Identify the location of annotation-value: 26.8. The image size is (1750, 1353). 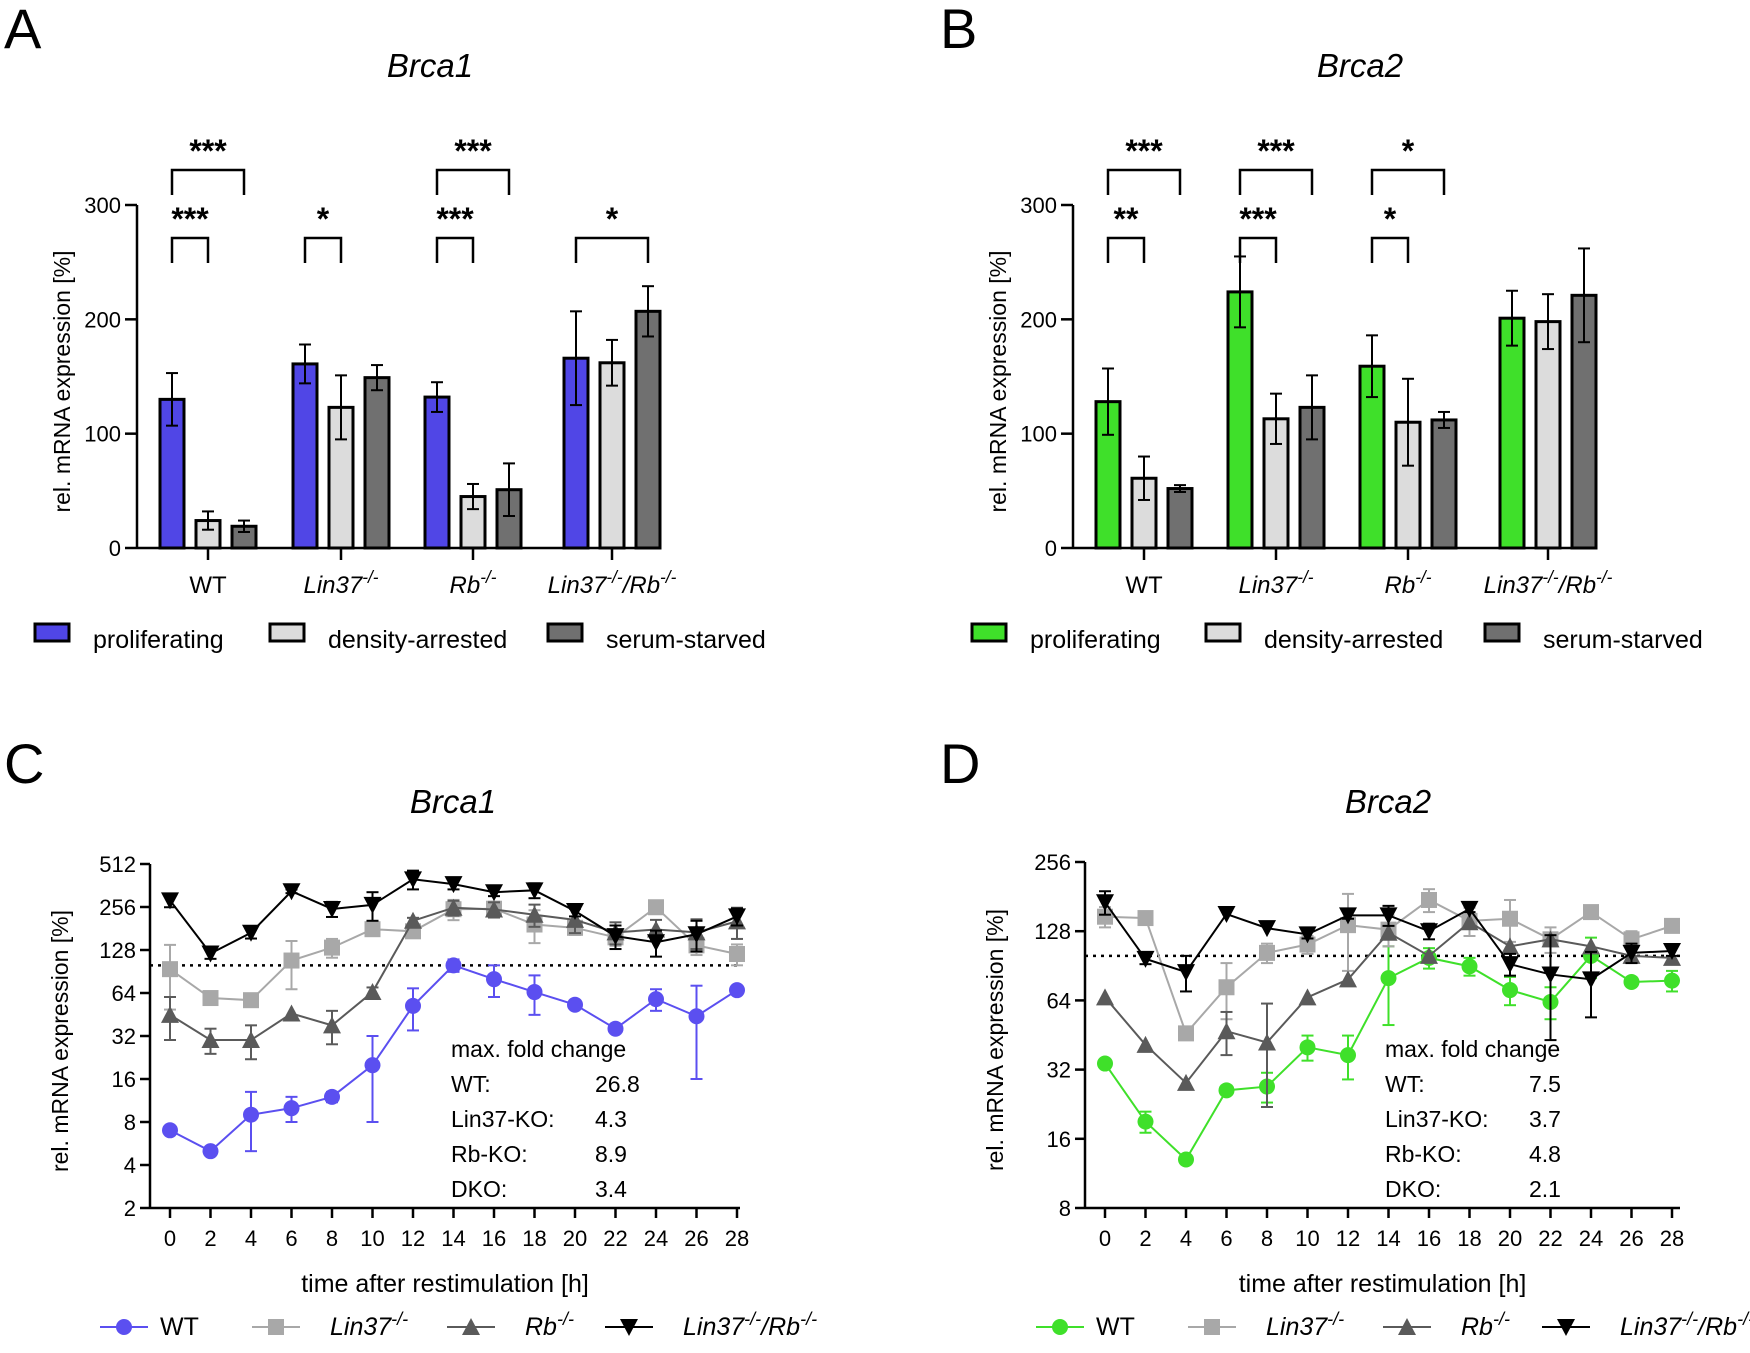
(617, 1084).